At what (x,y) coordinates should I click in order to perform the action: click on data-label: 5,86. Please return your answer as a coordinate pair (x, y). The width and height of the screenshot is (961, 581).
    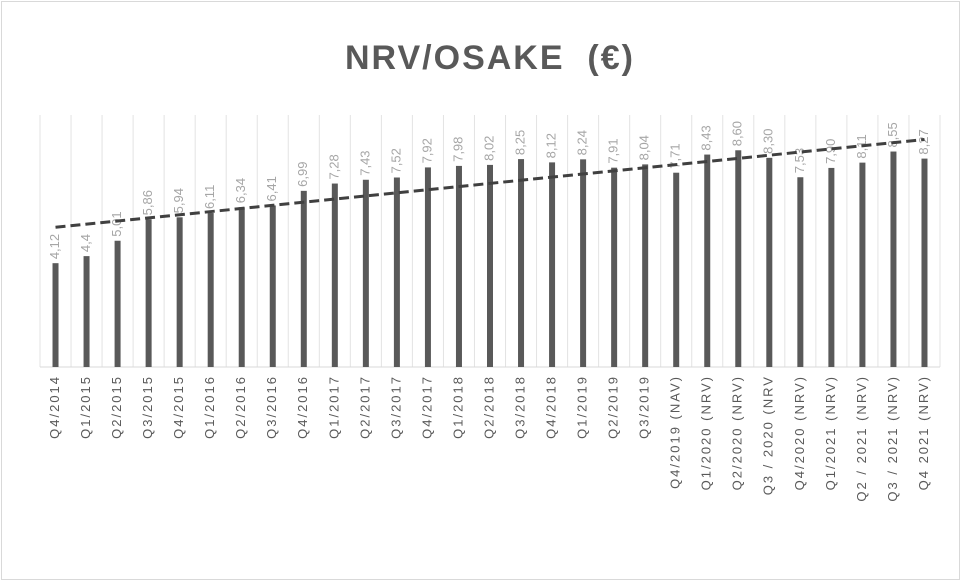
    Looking at the image, I should click on (147, 202).